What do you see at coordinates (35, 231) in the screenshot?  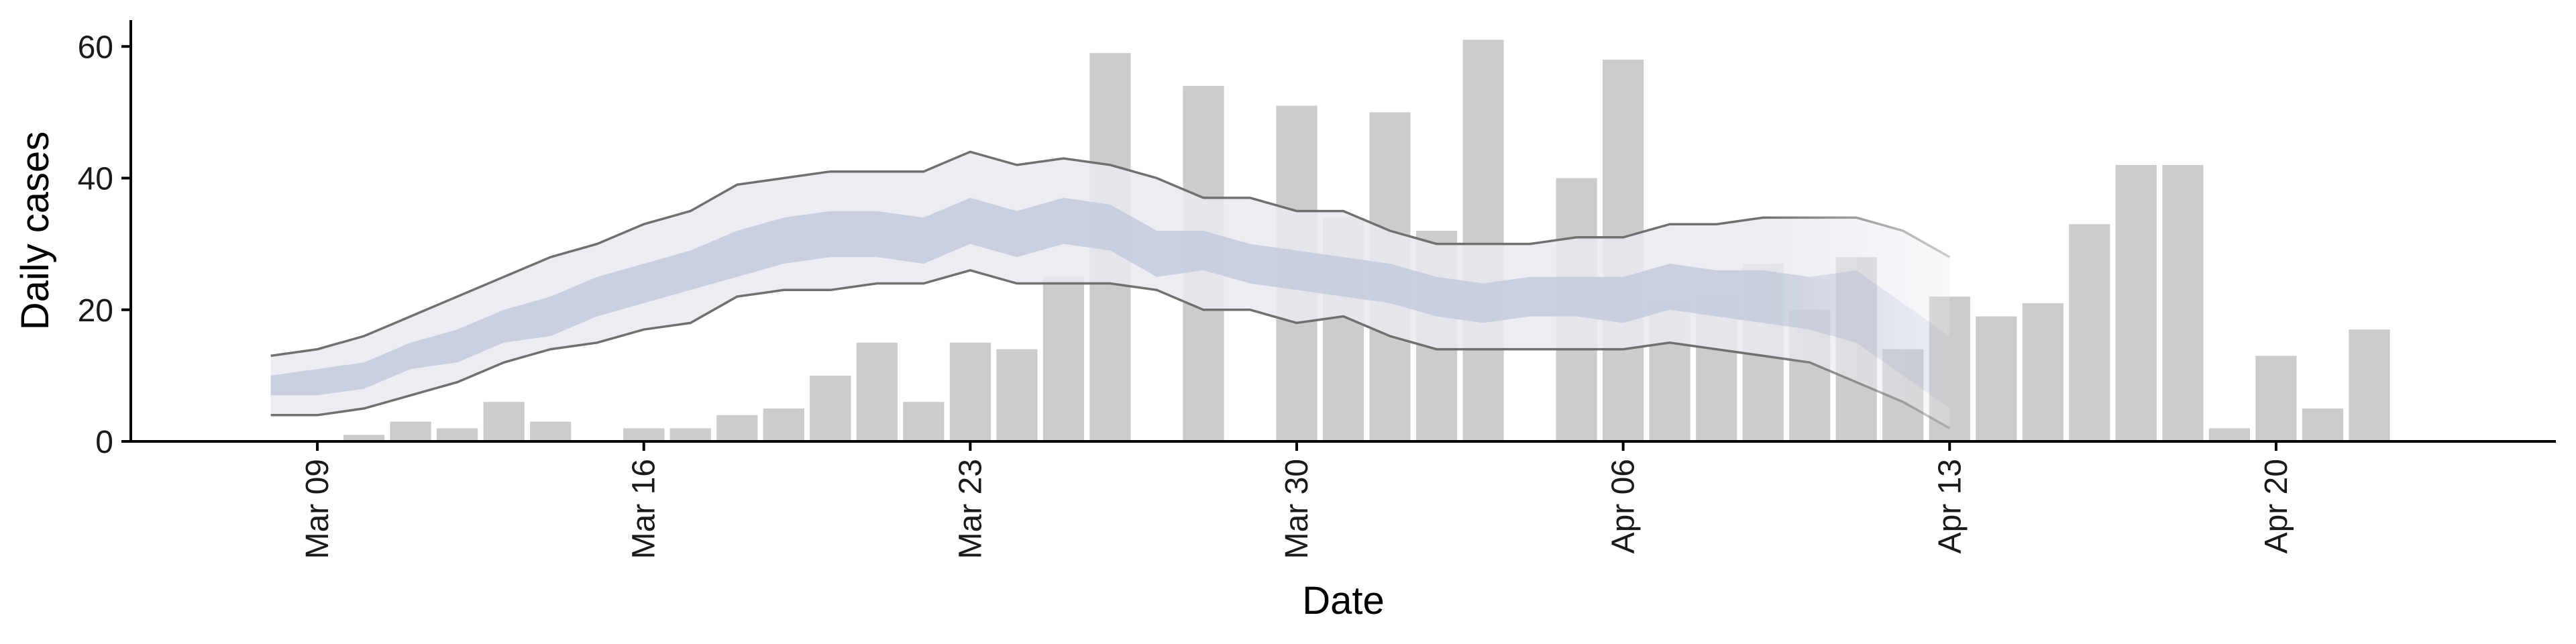 I see `y-axis-title: Daily cases` at bounding box center [35, 231].